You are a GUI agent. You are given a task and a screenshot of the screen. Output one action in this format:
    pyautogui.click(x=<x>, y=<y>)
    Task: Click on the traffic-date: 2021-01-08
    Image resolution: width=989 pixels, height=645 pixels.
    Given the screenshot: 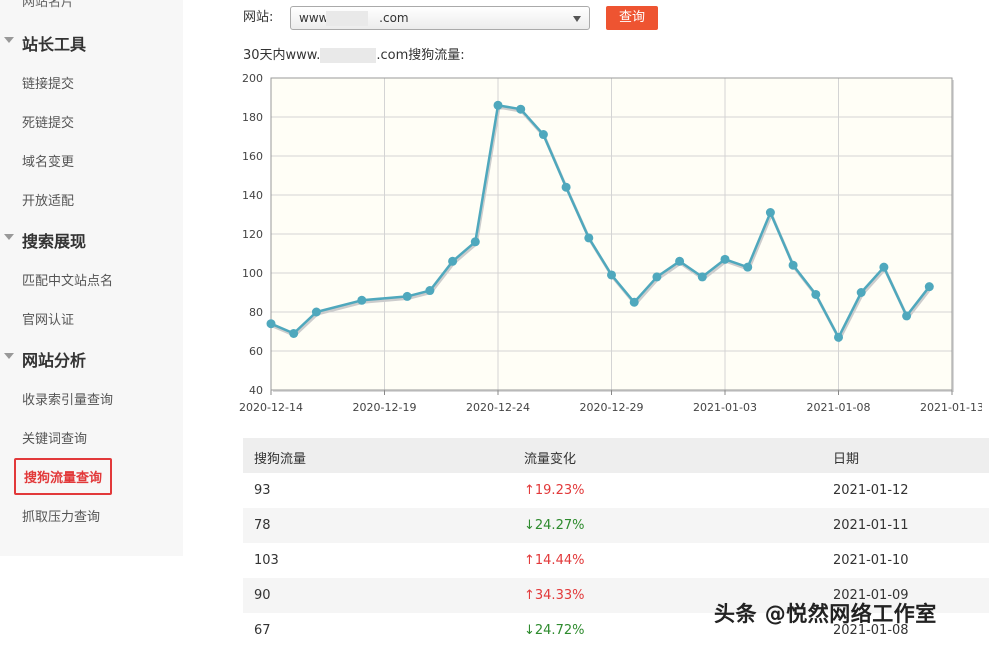 What is the action you would take?
    pyautogui.click(x=871, y=630)
    